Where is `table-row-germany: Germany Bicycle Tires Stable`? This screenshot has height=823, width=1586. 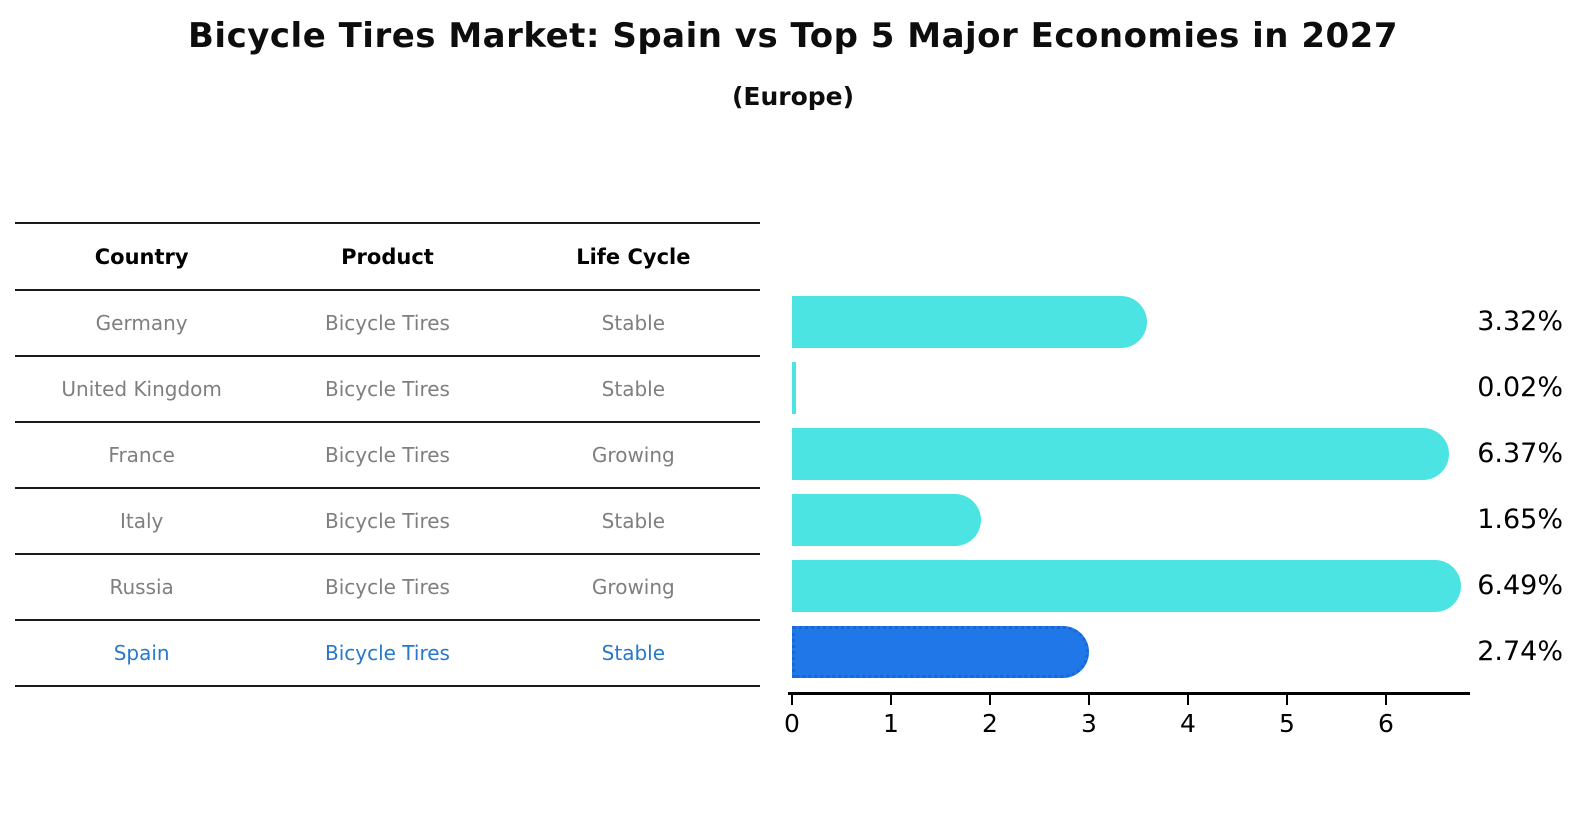
table-row-germany: Germany Bicycle Tires Stable is located at coordinates (387, 324).